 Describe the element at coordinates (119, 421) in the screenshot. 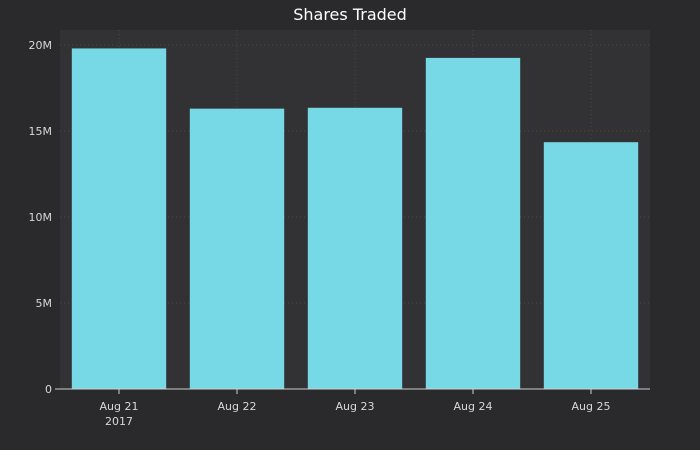

I see `x-tick-sublabel: 2017` at that location.